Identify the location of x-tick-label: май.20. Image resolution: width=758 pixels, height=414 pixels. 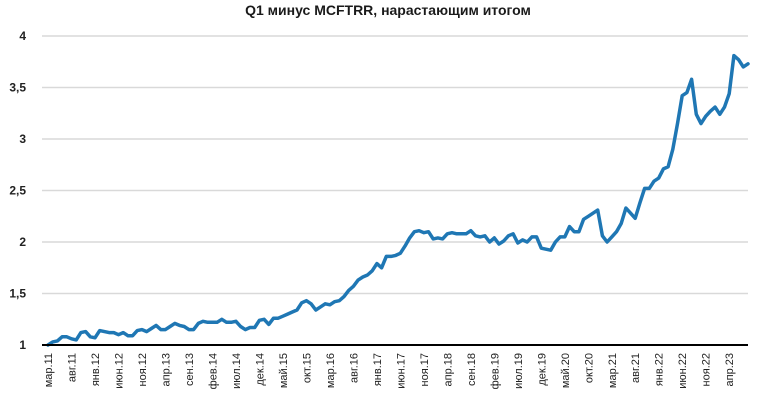
(566, 370).